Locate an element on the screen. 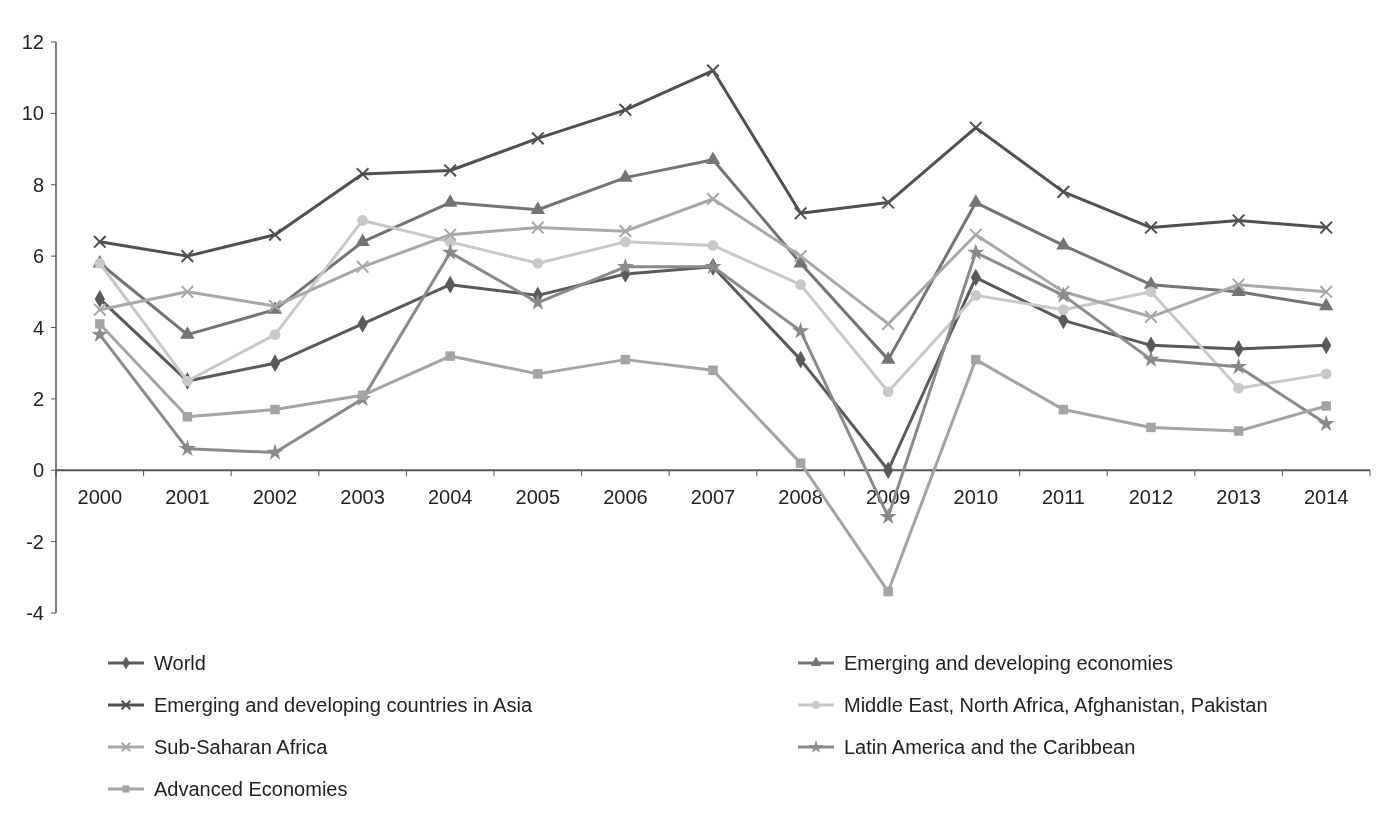 The image size is (1383, 828). y-tick-label: 10 is located at coordinates (32, 113).